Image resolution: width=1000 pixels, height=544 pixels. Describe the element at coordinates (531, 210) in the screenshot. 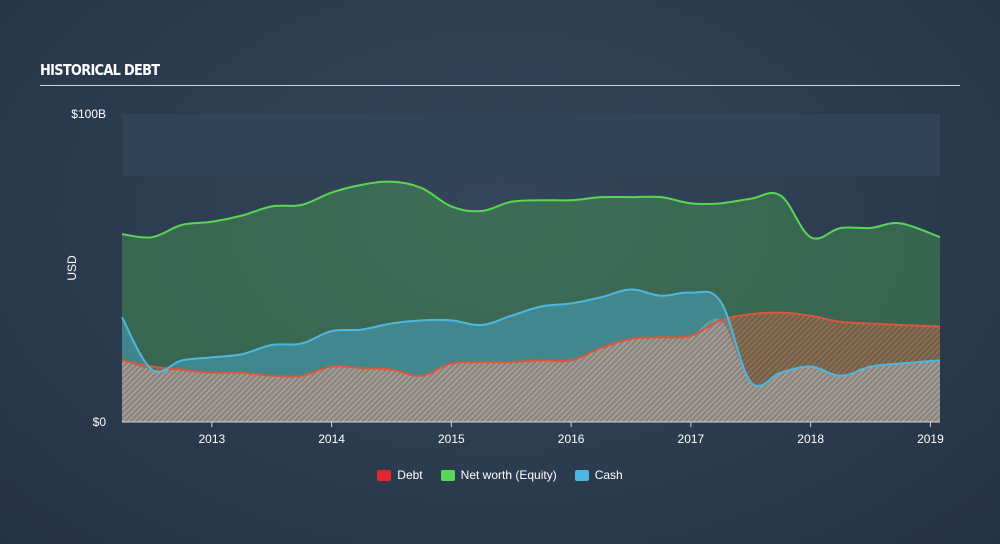

I see `equity-line` at that location.